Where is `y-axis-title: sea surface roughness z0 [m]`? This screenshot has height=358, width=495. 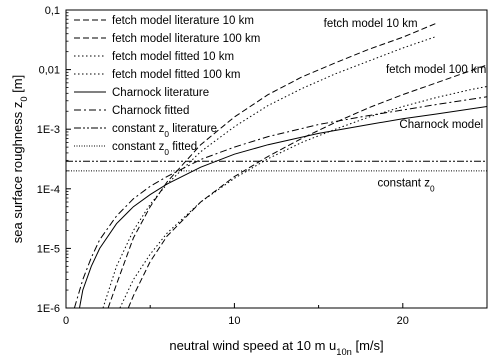
y-axis-title: sea surface roughness z0 [m] is located at coordinates (19, 159).